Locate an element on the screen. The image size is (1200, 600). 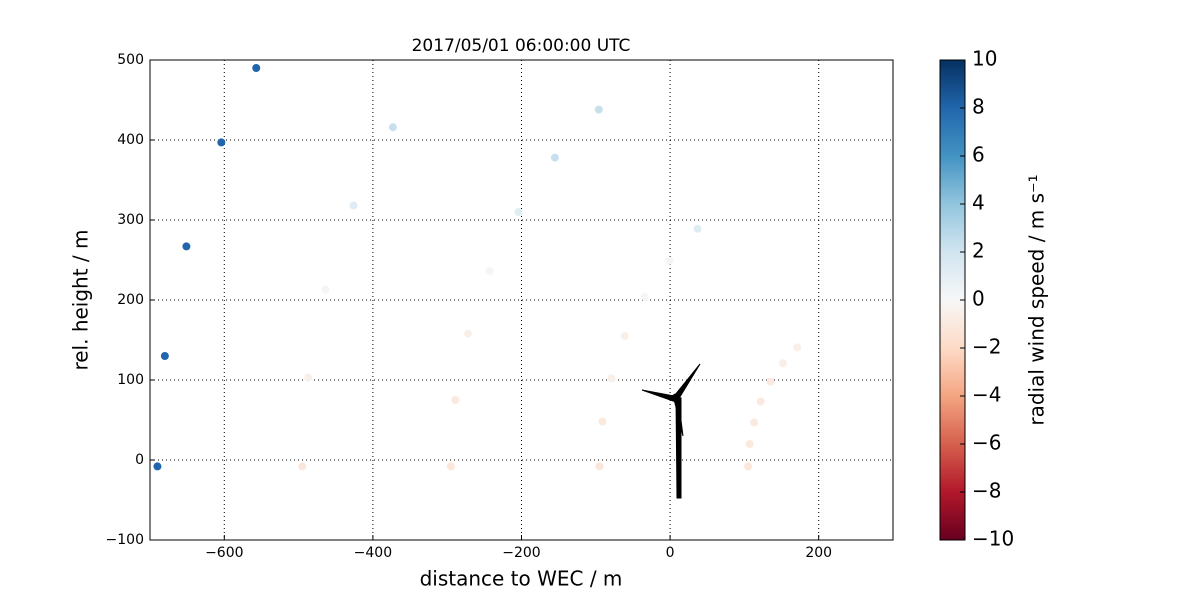
x-tick-label: −600 is located at coordinates (224, 553).